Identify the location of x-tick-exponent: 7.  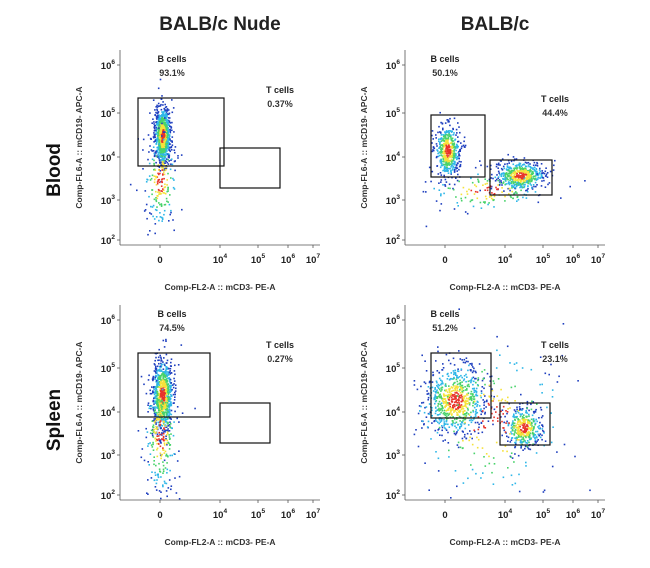
(318, 511).